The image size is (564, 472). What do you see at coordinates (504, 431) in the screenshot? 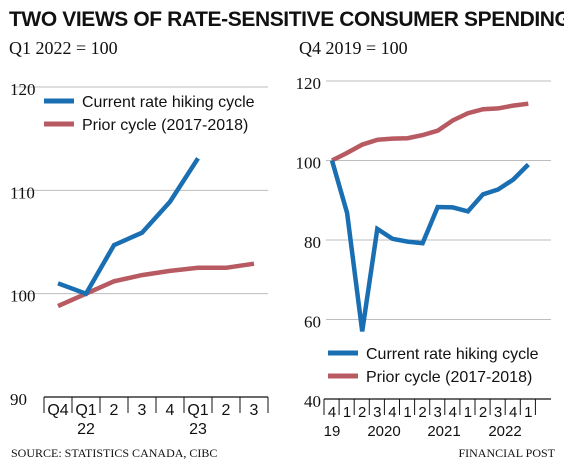
I see `x-year-label: 2022` at bounding box center [504, 431].